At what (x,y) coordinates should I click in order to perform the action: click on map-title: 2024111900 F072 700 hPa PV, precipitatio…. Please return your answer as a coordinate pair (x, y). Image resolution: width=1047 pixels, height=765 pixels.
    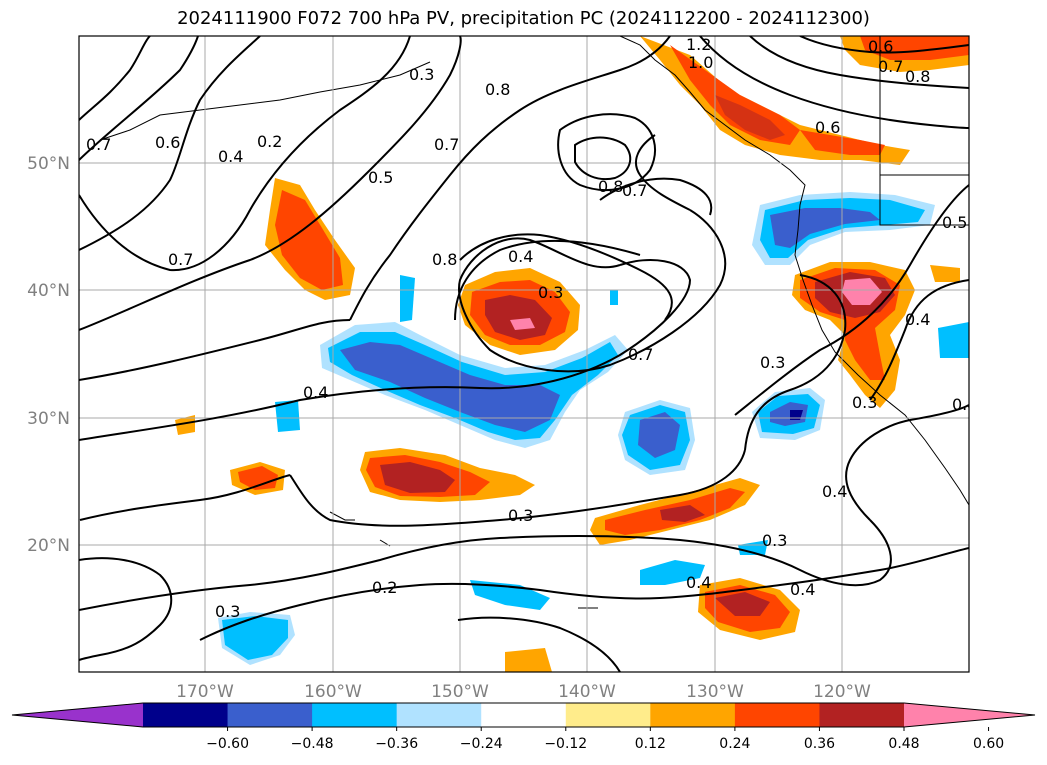
    Looking at the image, I should click on (523, 18).